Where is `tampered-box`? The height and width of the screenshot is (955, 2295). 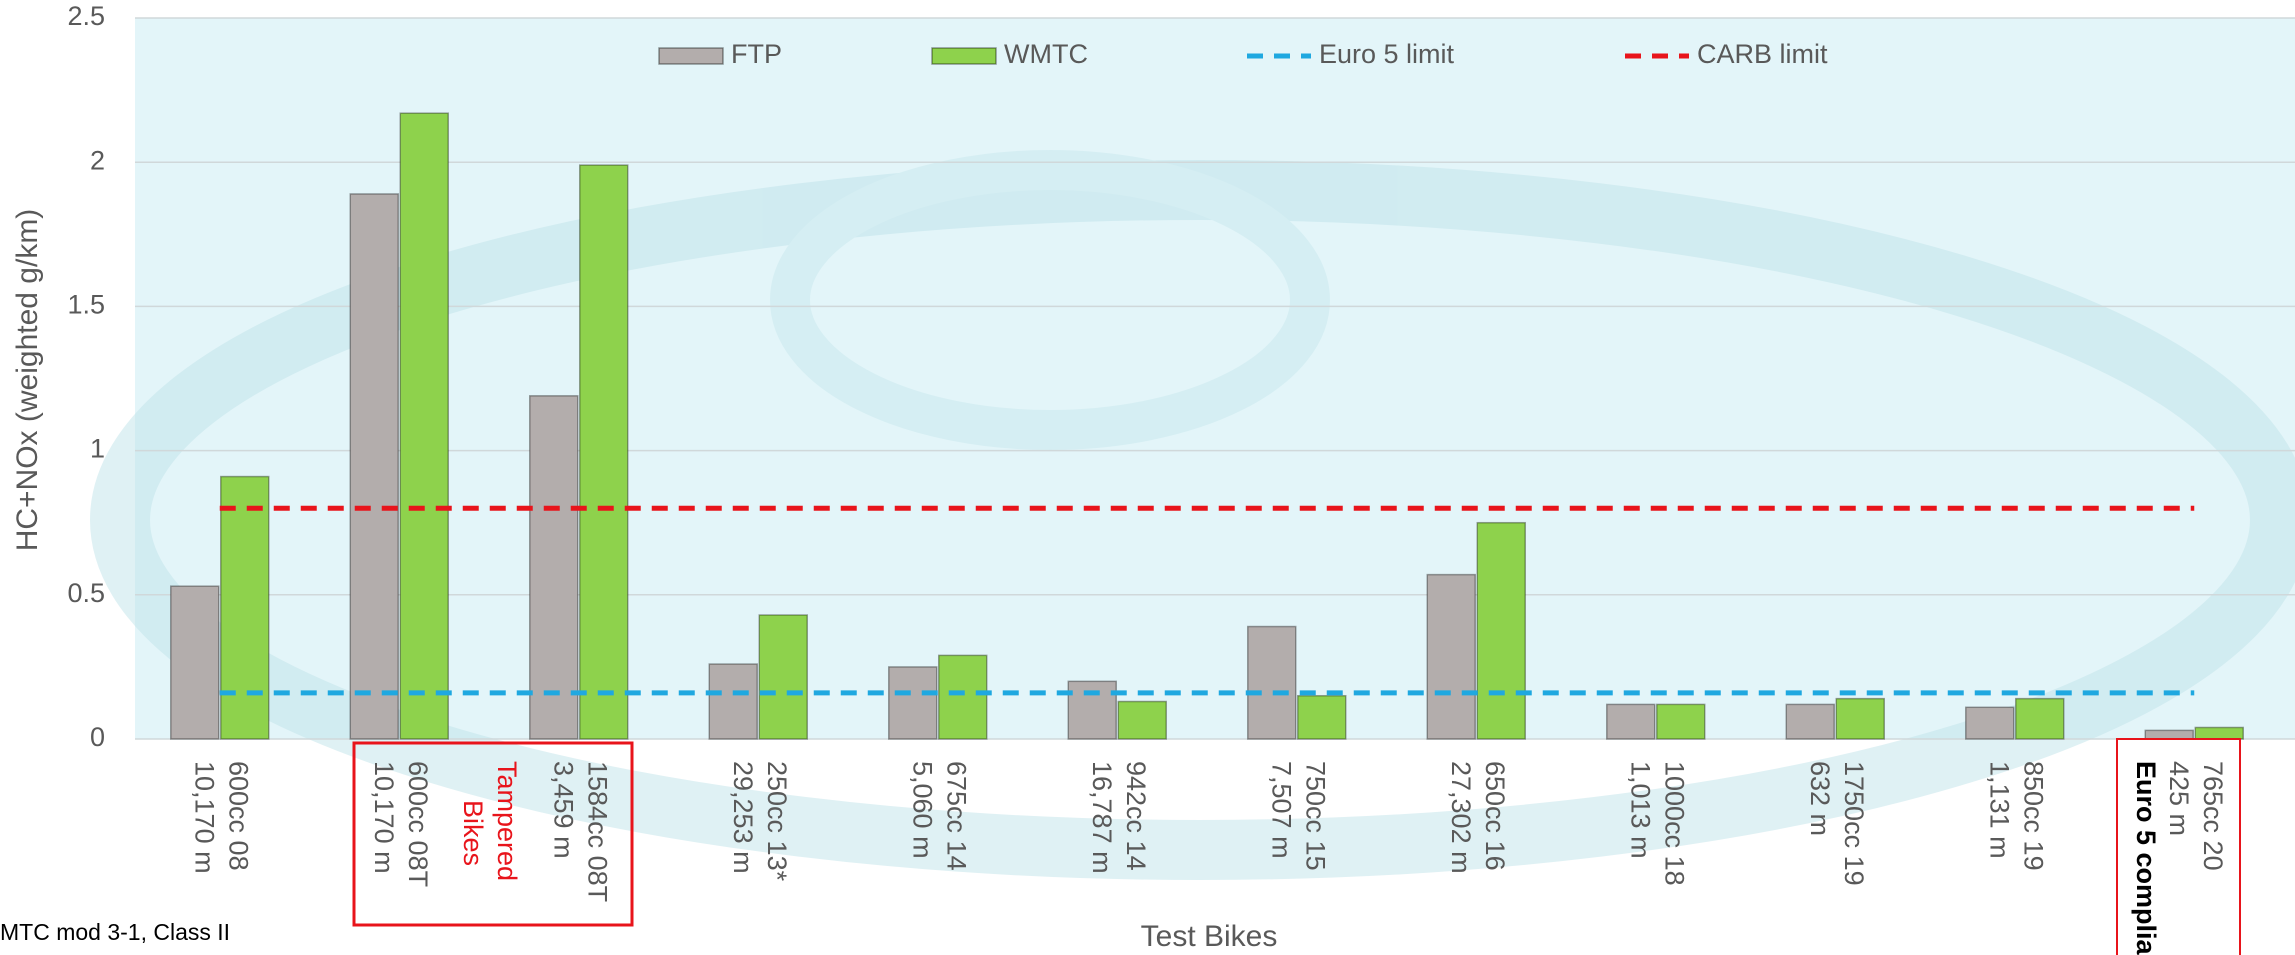 tampered-box is located at coordinates (493, 834).